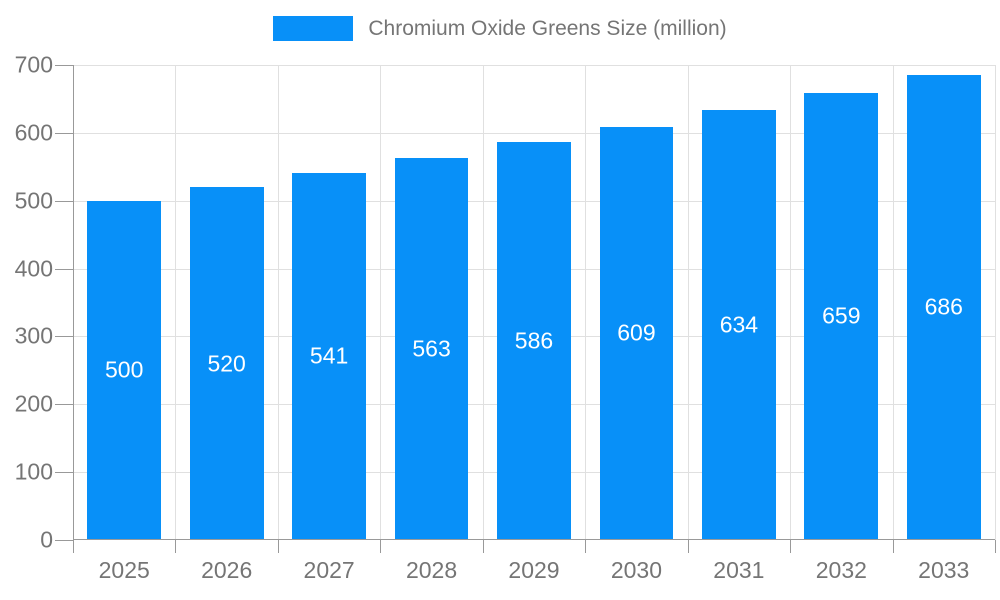 This screenshot has width=1000, height=600. I want to click on bar-value-label: 541, so click(329, 355).